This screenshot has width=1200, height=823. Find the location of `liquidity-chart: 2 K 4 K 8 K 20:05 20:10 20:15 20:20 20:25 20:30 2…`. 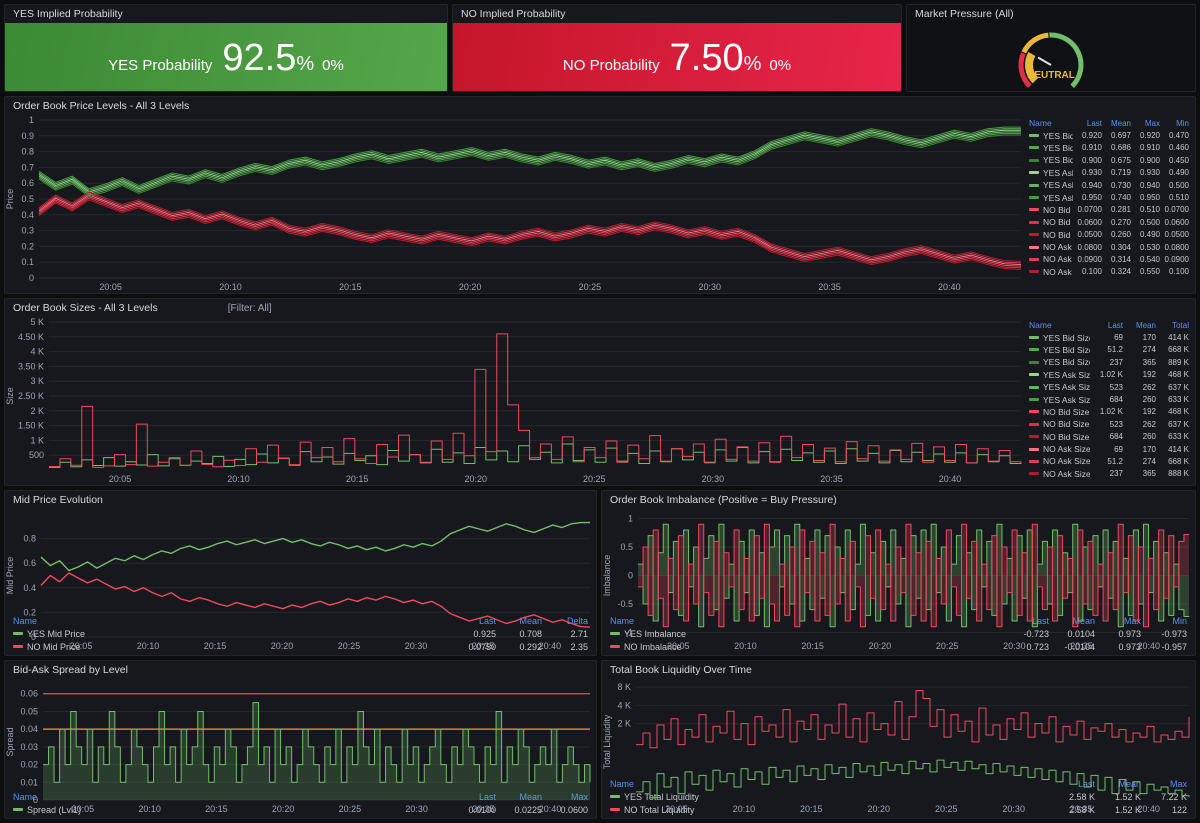

liquidity-chart: 2 K 4 K 8 K 20:05 20:10 20:15 20:20 20:25 20:30 2… is located at coordinates (898, 746).